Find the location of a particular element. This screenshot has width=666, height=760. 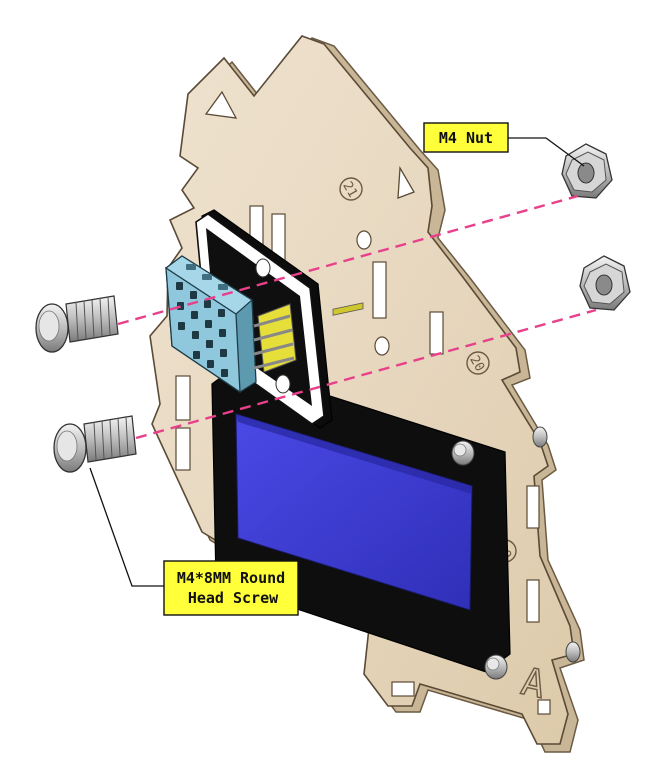

dht-sensor is located at coordinates (210, 324).